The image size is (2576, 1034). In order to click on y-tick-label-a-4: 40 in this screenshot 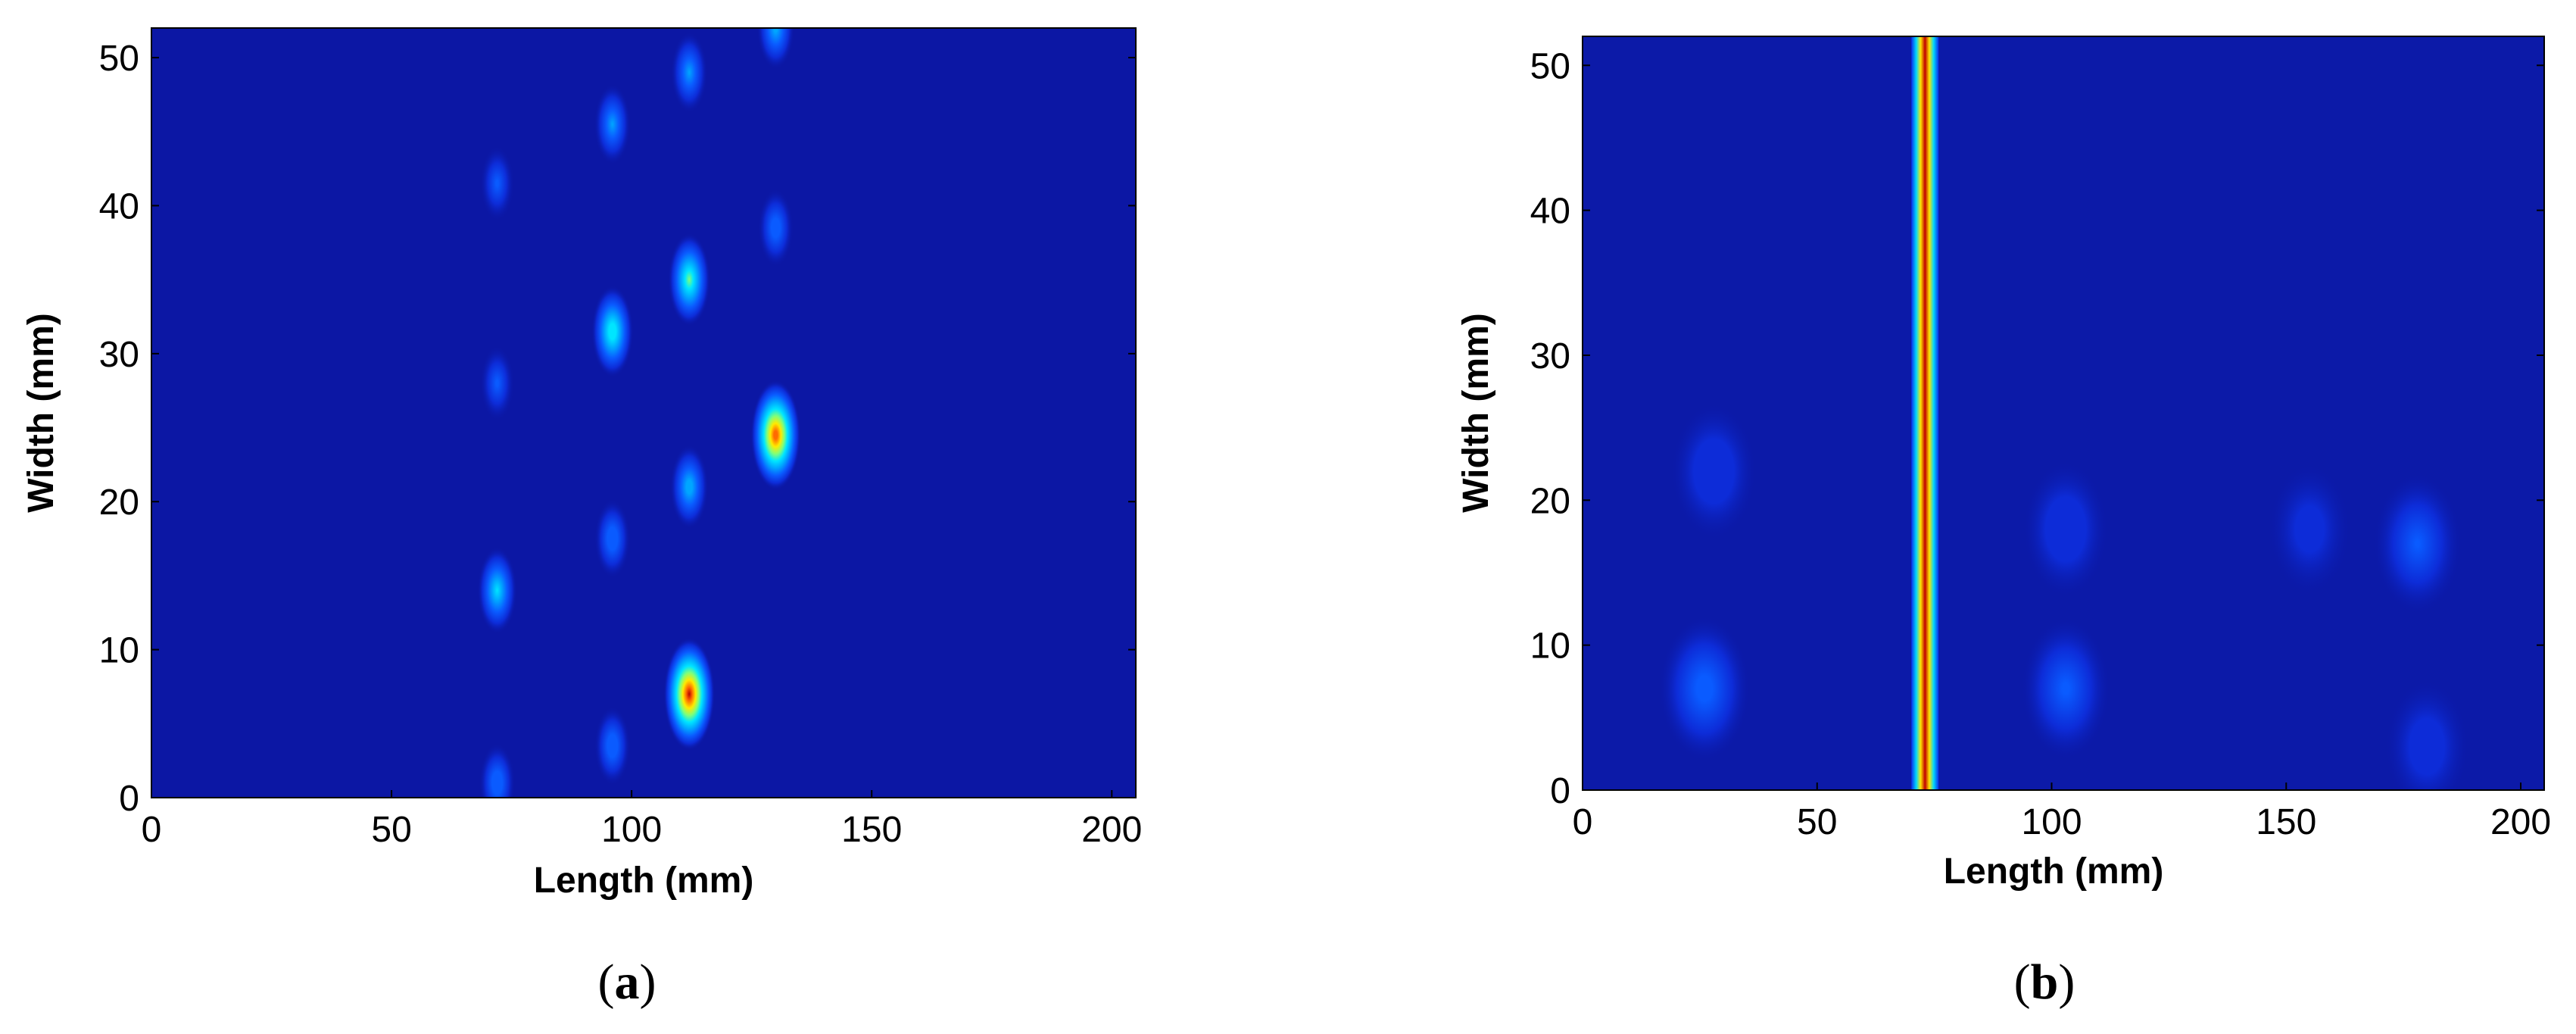, I will do `click(119, 206)`.